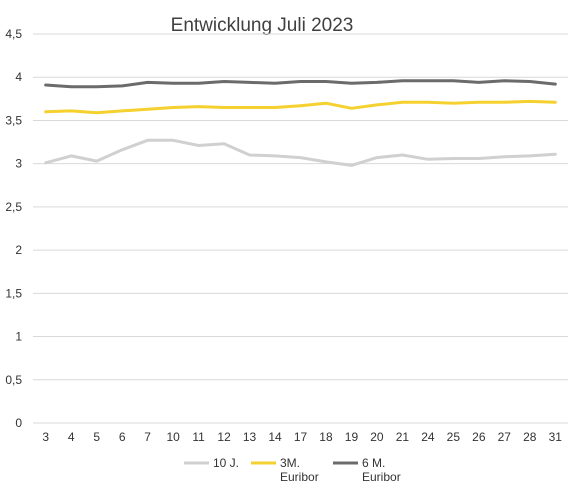 Image resolution: width=576 pixels, height=489 pixels. What do you see at coordinates (173, 437) in the screenshot?
I see `x-tick-label: 10` at bounding box center [173, 437].